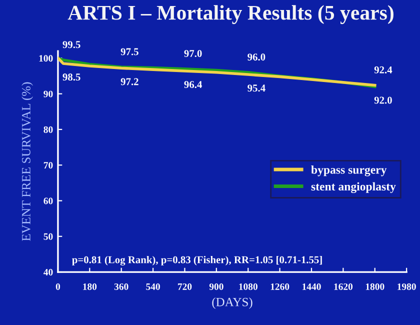 The width and height of the screenshot is (420, 325). I want to click on y-tick-label: 40, so click(48, 272).